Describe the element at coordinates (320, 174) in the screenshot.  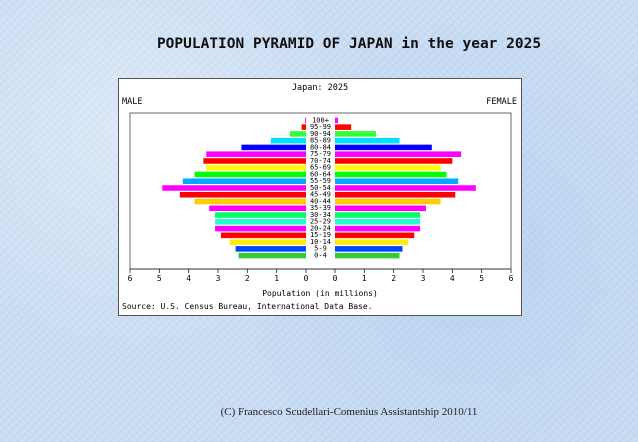
I see `age-group-label: 60-64` at that location.